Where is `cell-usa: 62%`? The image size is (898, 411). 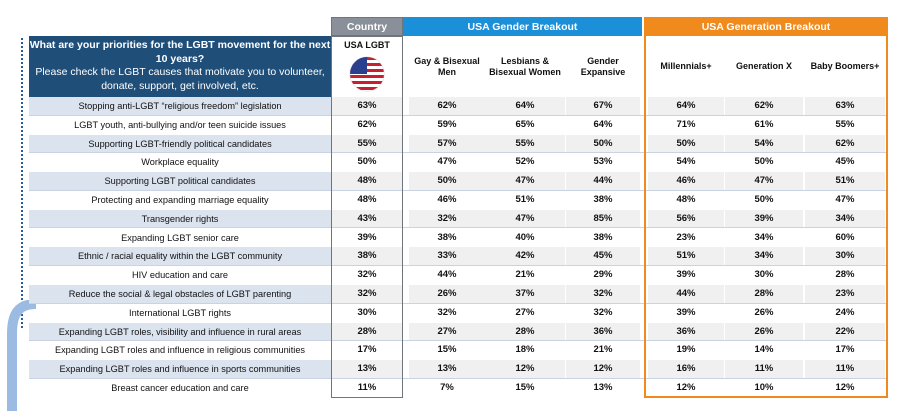
cell-usa: 62% is located at coordinates (367, 124).